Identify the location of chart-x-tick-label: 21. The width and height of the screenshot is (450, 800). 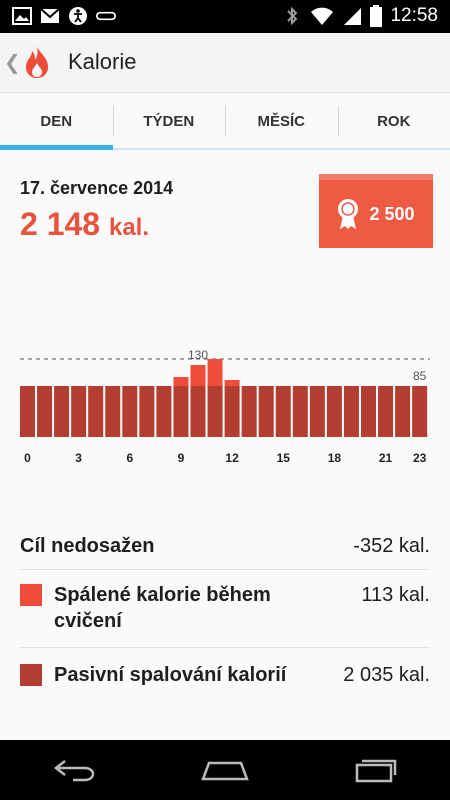
(386, 458).